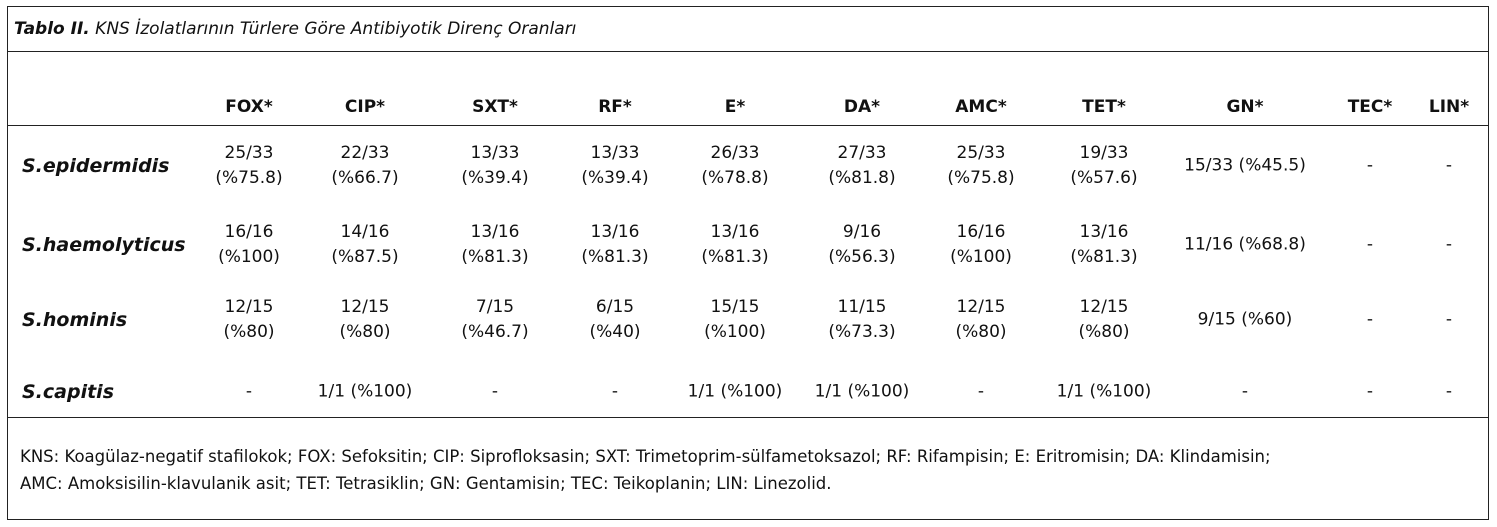 The width and height of the screenshot is (1497, 527). Describe the element at coordinates (734, 166) in the screenshot. I see `table-cell: 26/33 (%78.8)` at that location.